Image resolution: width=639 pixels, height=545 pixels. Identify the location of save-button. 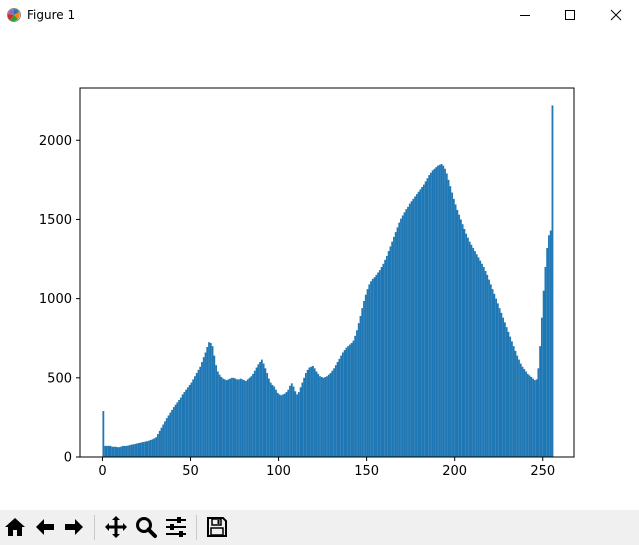
(217, 527).